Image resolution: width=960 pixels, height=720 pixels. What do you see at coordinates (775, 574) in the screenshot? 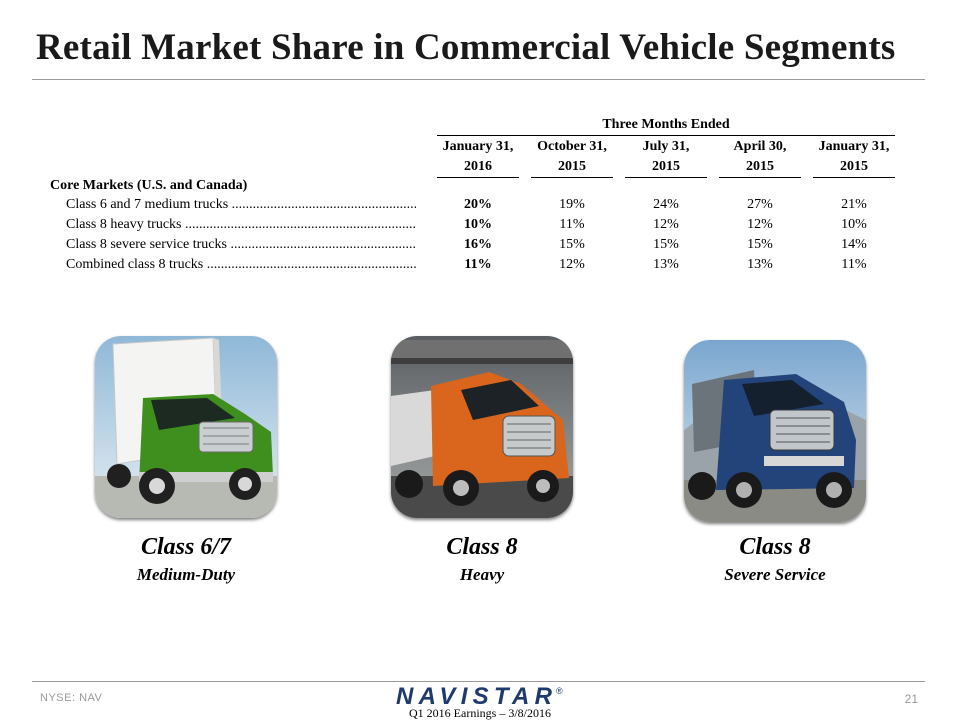
I see `segment-subtitle: Severe Service` at bounding box center [775, 574].